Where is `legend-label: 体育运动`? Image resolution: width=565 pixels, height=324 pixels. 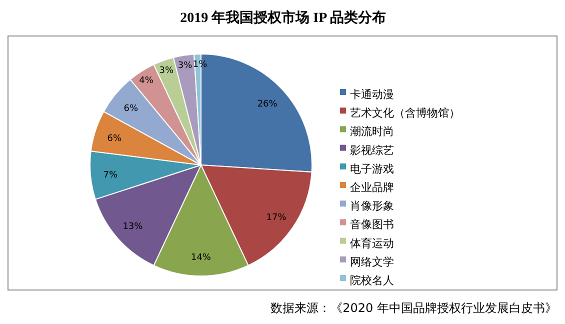 legend-label: 体育运动 is located at coordinates (372, 243).